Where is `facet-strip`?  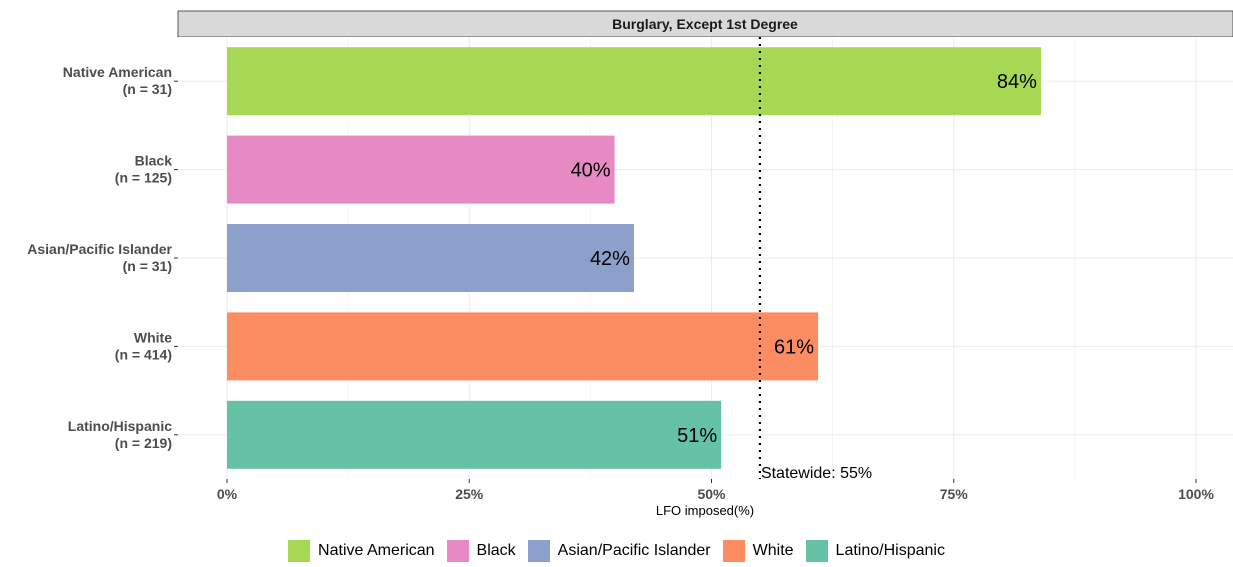
facet-strip is located at coordinates (705, 24).